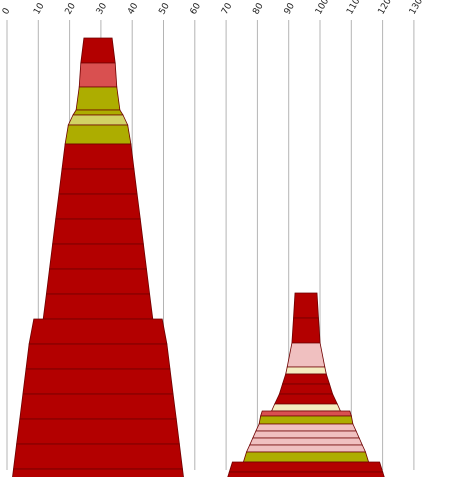 Image resolution: width=452 pixels, height=477 pixels. I want to click on x-tick-label: 40, so click(133, 8).